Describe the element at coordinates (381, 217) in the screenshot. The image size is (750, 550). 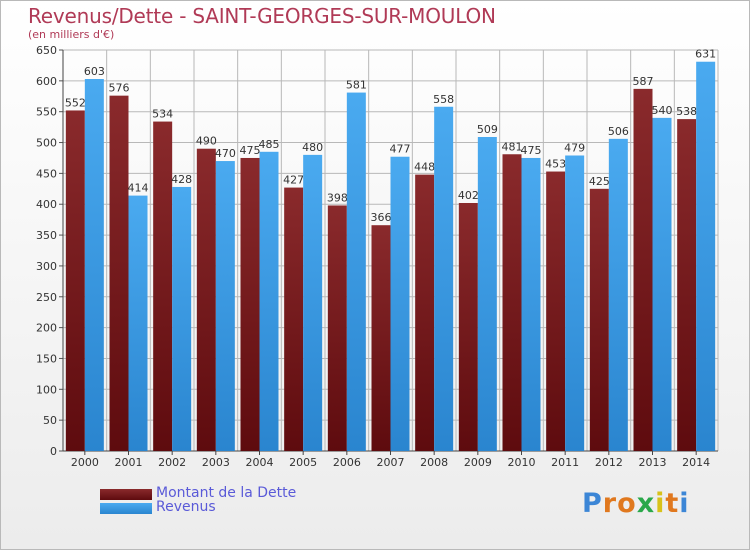
I see `data-label: 366` at that location.